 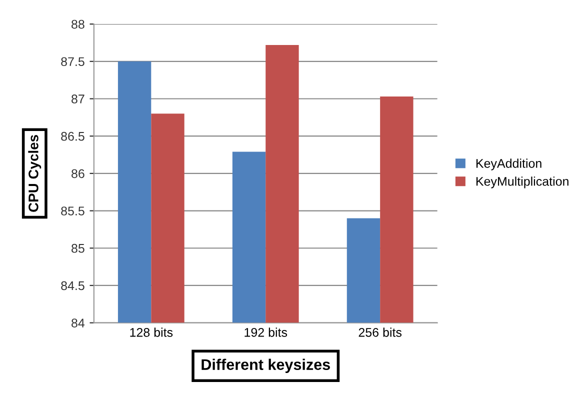 What do you see at coordinates (266, 366) in the screenshot?
I see `x-axis-title: Different keysizes` at bounding box center [266, 366].